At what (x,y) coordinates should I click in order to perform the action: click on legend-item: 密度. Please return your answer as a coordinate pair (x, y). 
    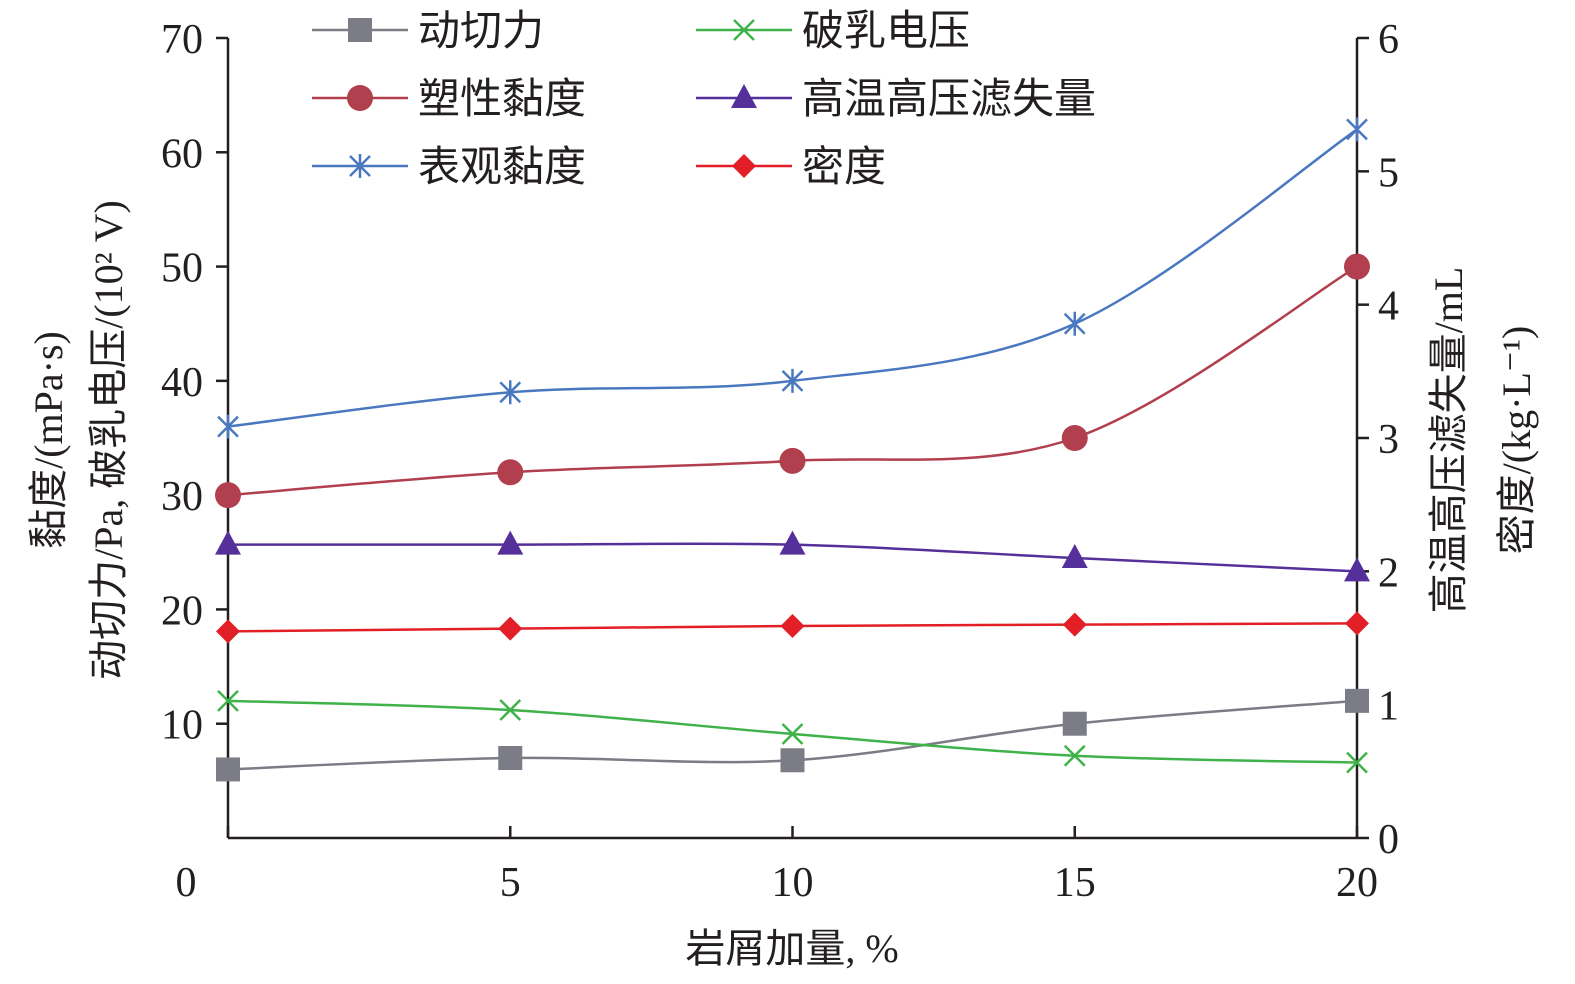
    Looking at the image, I should click on (791, 167).